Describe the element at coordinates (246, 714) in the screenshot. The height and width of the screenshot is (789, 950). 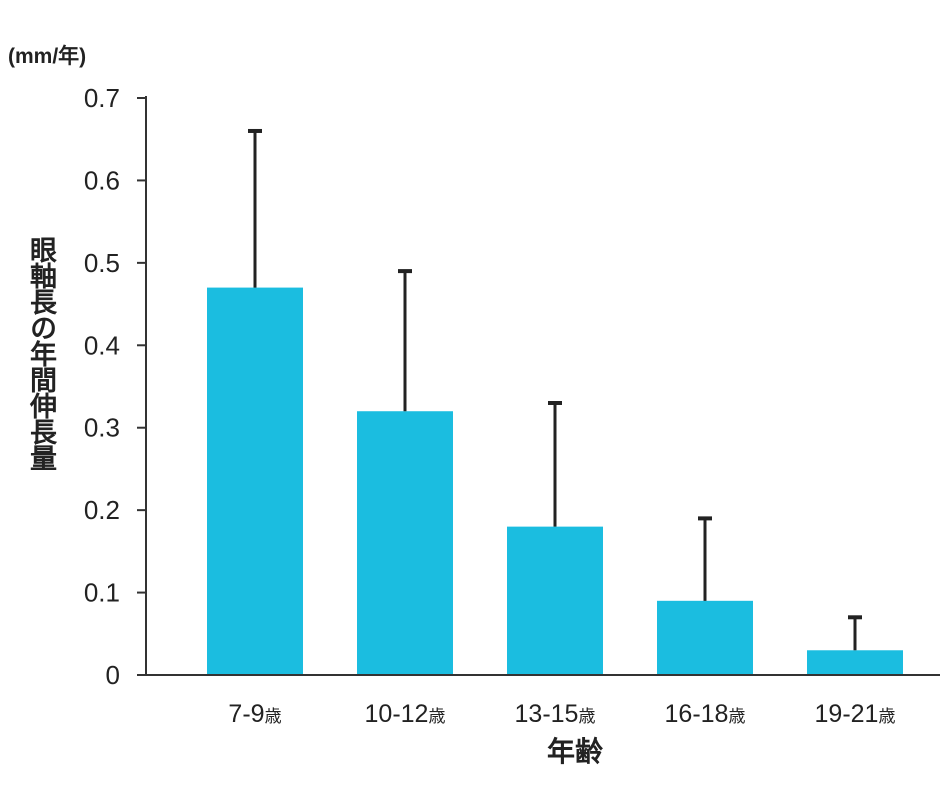
I see `x-tick-range: 7-9` at that location.